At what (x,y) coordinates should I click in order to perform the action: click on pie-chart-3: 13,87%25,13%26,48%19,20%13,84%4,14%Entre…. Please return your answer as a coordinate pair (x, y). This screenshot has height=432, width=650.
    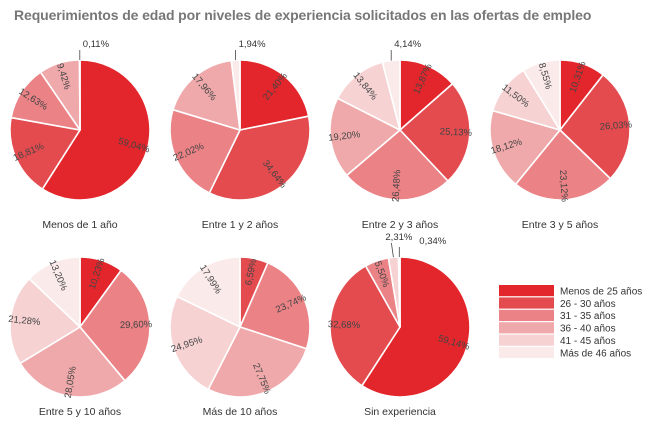
    Looking at the image, I should click on (400, 135).